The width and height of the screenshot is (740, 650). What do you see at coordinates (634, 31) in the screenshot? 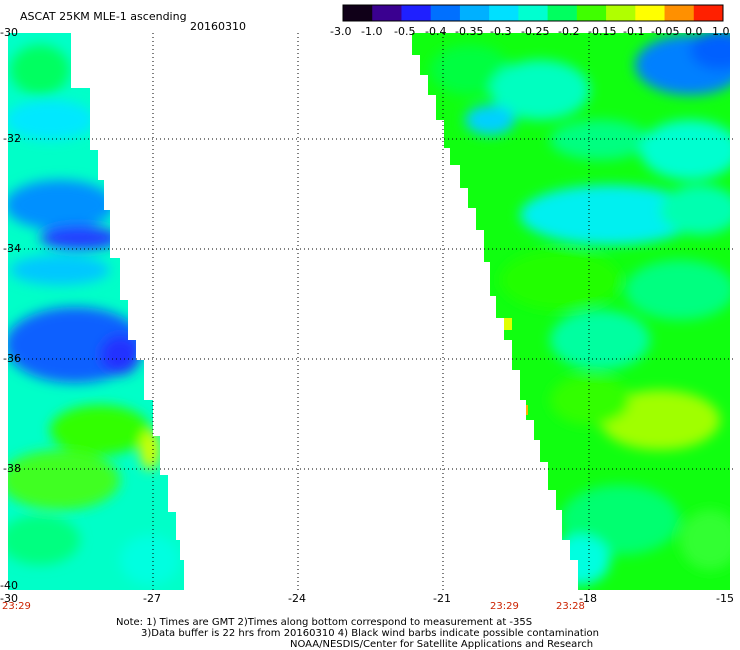
I see `cbar-label: -0.1` at bounding box center [634, 31].